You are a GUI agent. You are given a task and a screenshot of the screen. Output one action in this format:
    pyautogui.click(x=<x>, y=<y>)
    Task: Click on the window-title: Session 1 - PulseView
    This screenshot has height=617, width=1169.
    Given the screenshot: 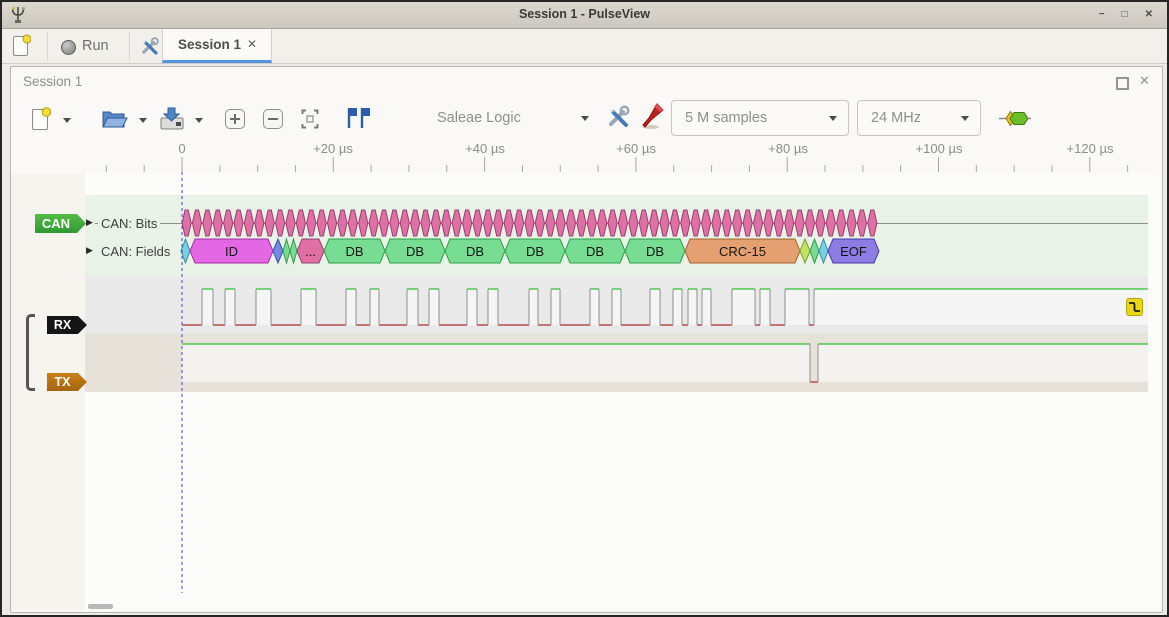 What is the action you would take?
    pyautogui.click(x=584, y=14)
    